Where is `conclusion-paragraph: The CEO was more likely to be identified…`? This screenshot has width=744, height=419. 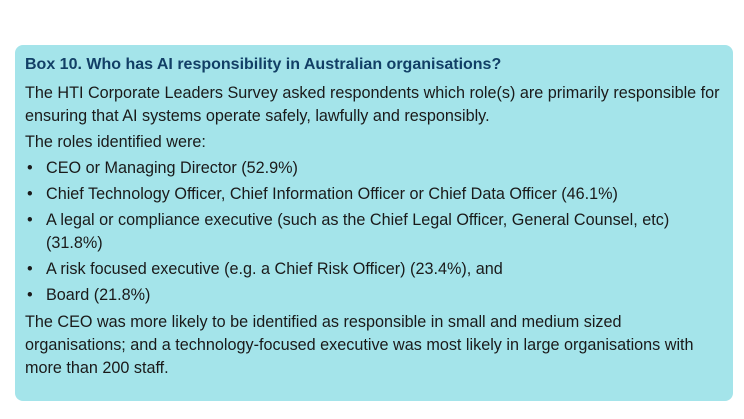 conclusion-paragraph: The CEO was more likely to be identified… is located at coordinates (359, 345).